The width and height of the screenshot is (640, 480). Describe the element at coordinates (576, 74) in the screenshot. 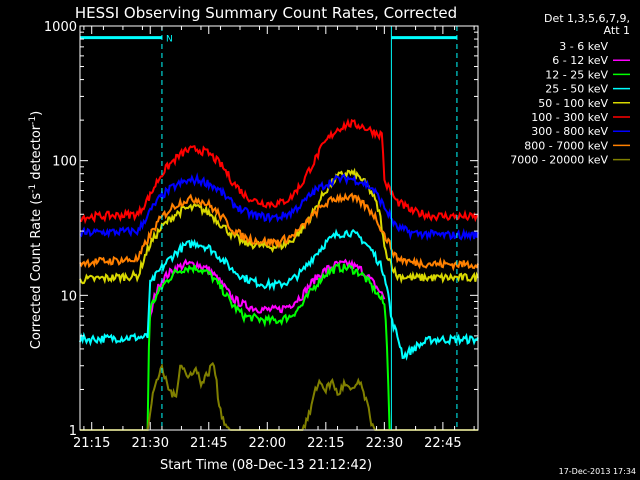

I see `legend-label: 12 - 25 keV` at that location.